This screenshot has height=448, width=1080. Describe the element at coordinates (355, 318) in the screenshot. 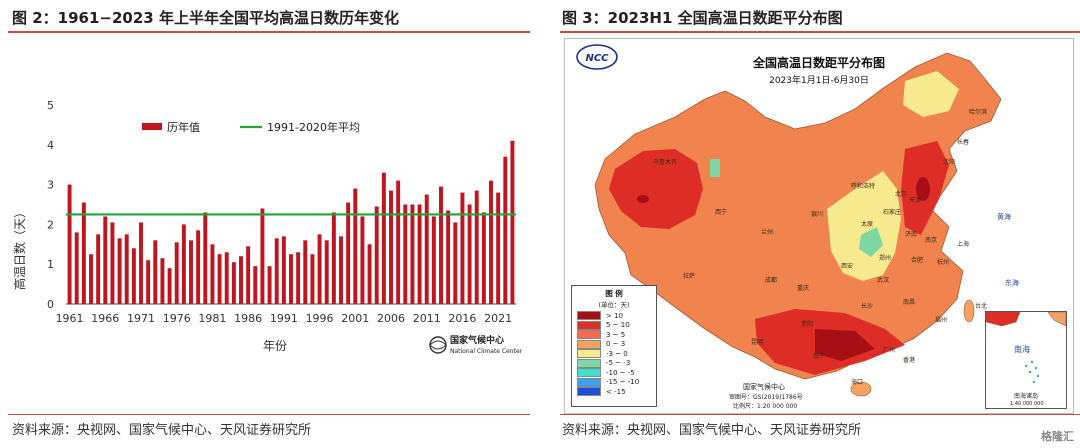

I see `x-tick-label: 2001` at that location.